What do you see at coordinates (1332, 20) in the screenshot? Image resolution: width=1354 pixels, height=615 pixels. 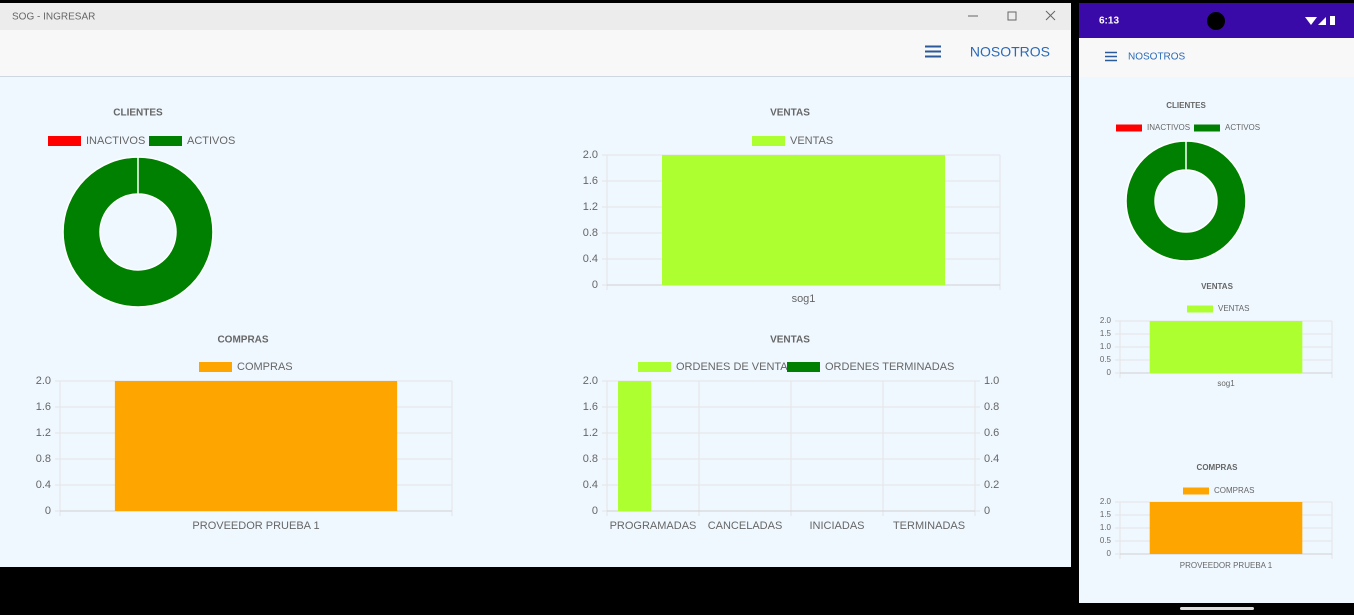 I see `battery` at bounding box center [1332, 20].